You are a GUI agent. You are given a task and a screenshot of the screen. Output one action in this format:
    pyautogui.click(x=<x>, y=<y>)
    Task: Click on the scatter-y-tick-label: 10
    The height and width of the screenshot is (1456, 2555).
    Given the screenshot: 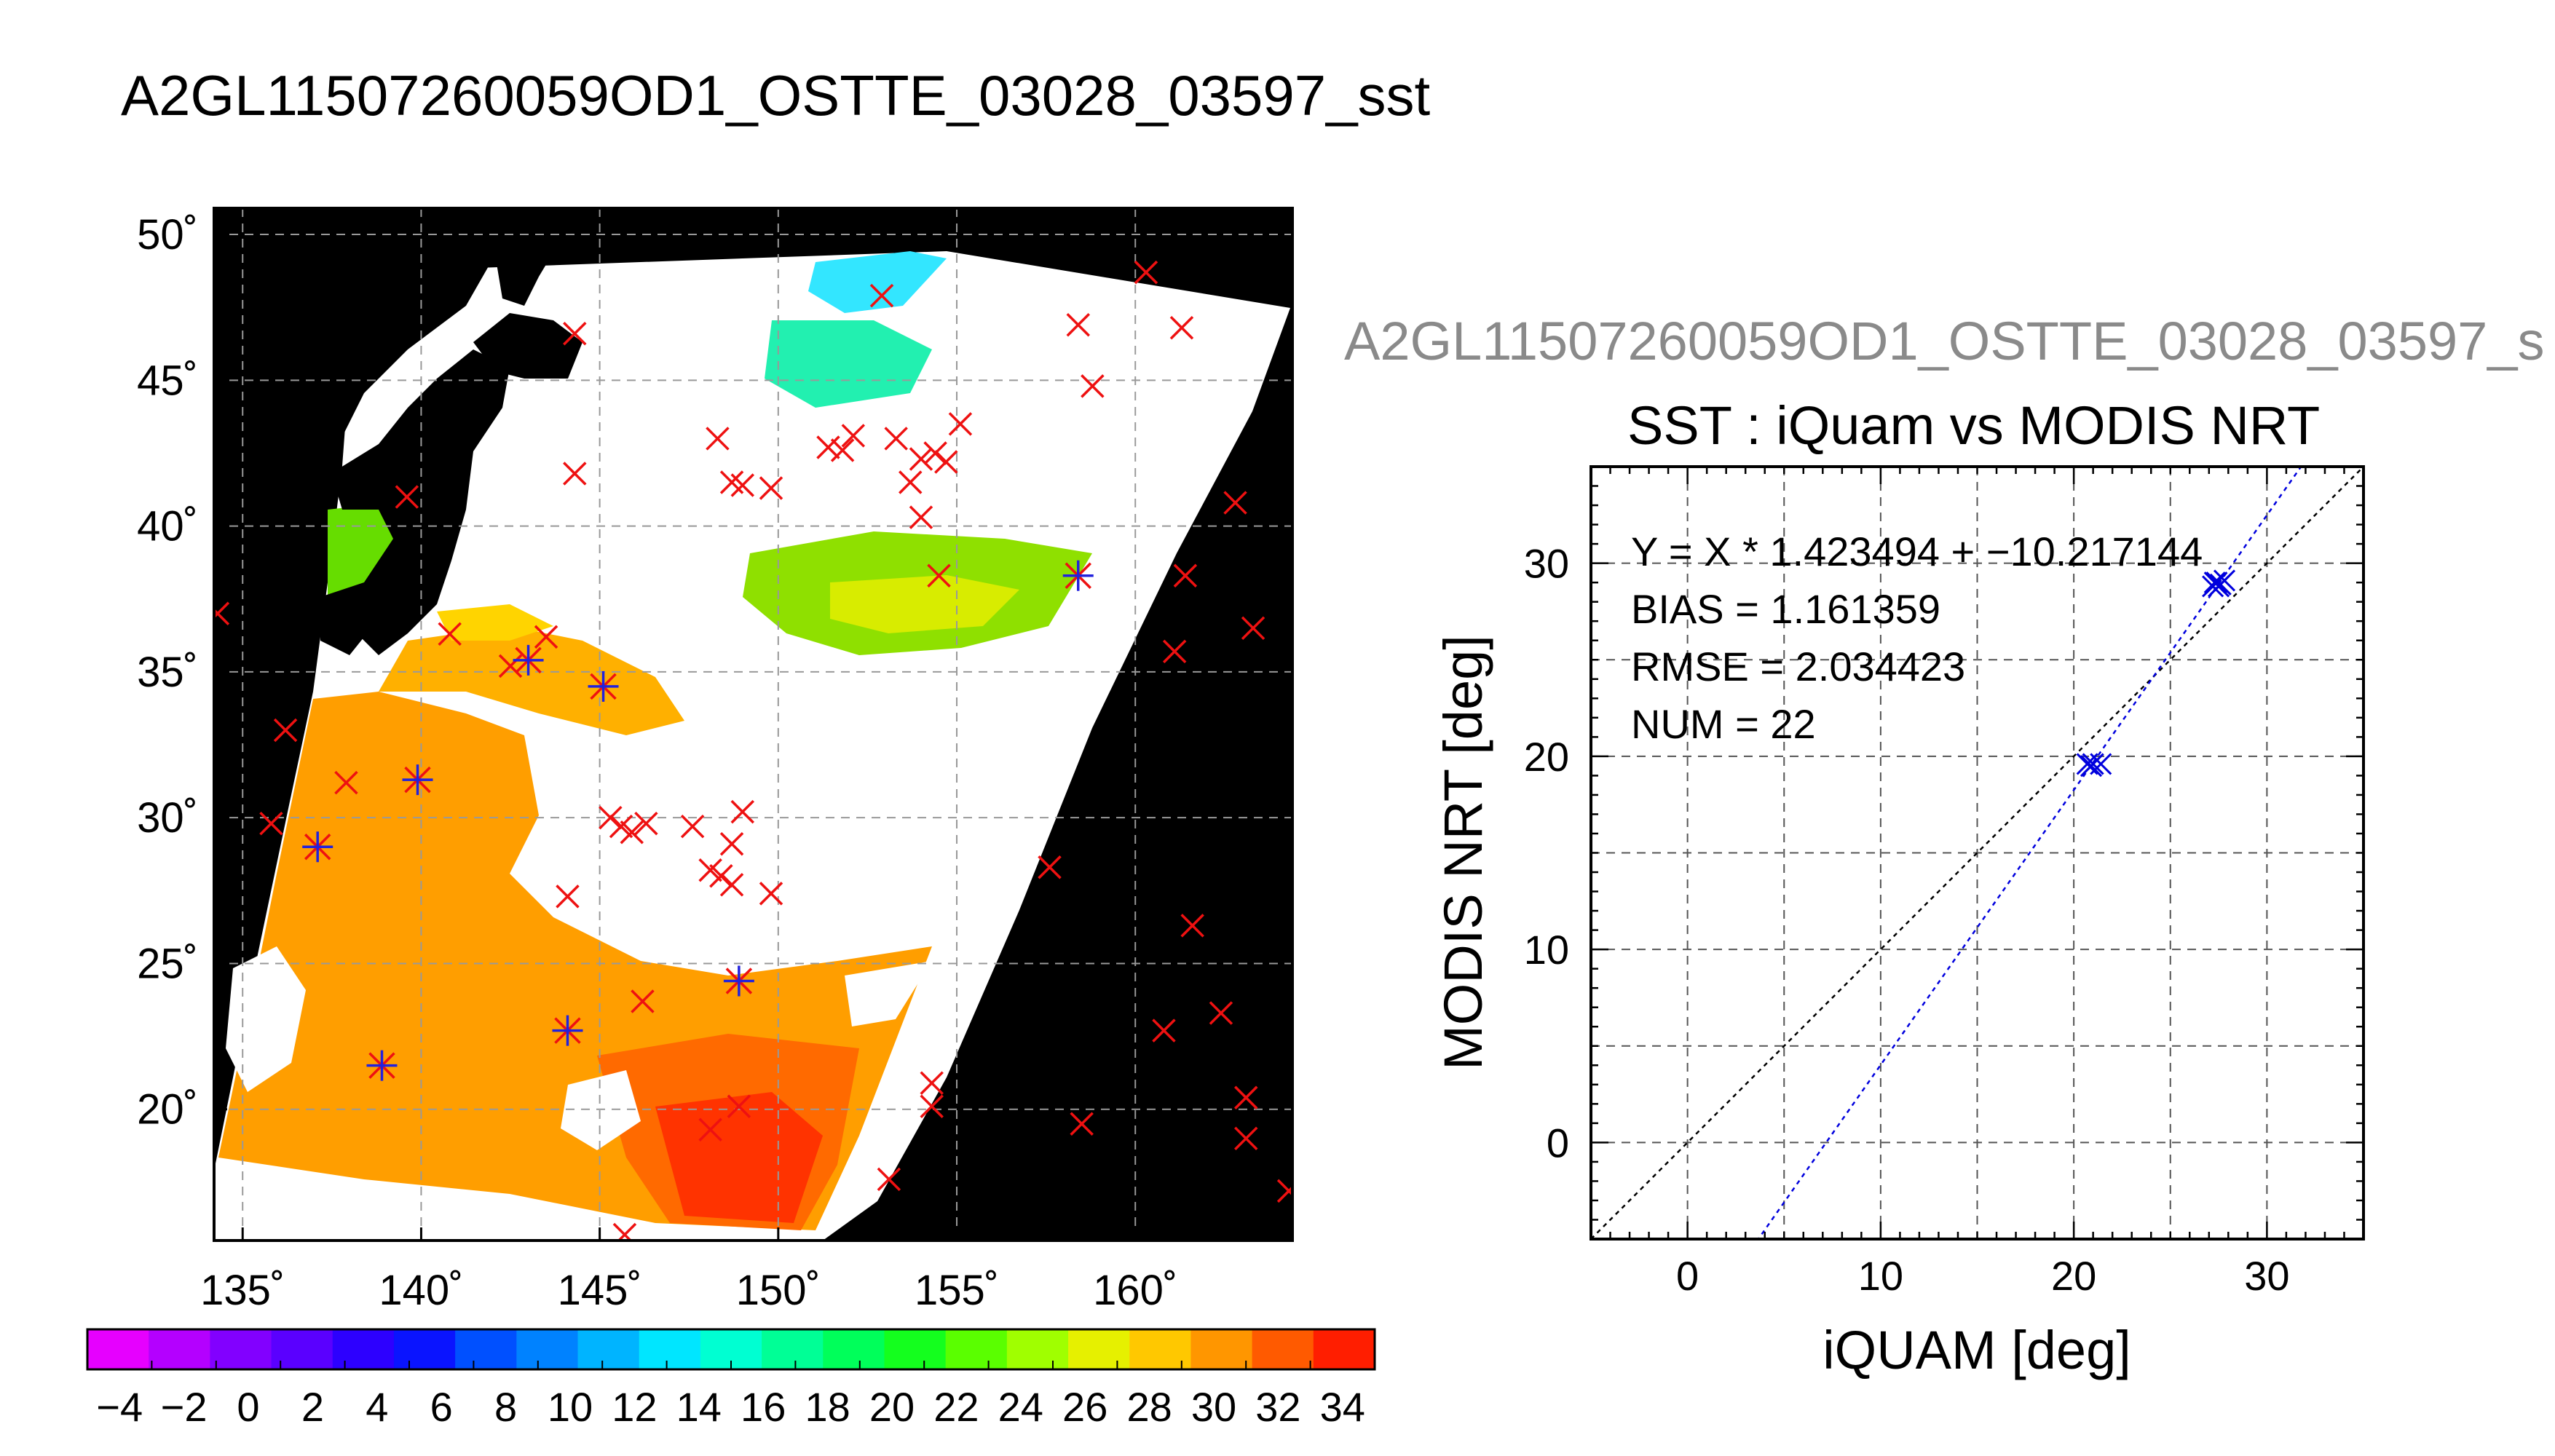 What is the action you would take?
    pyautogui.click(x=1546, y=950)
    